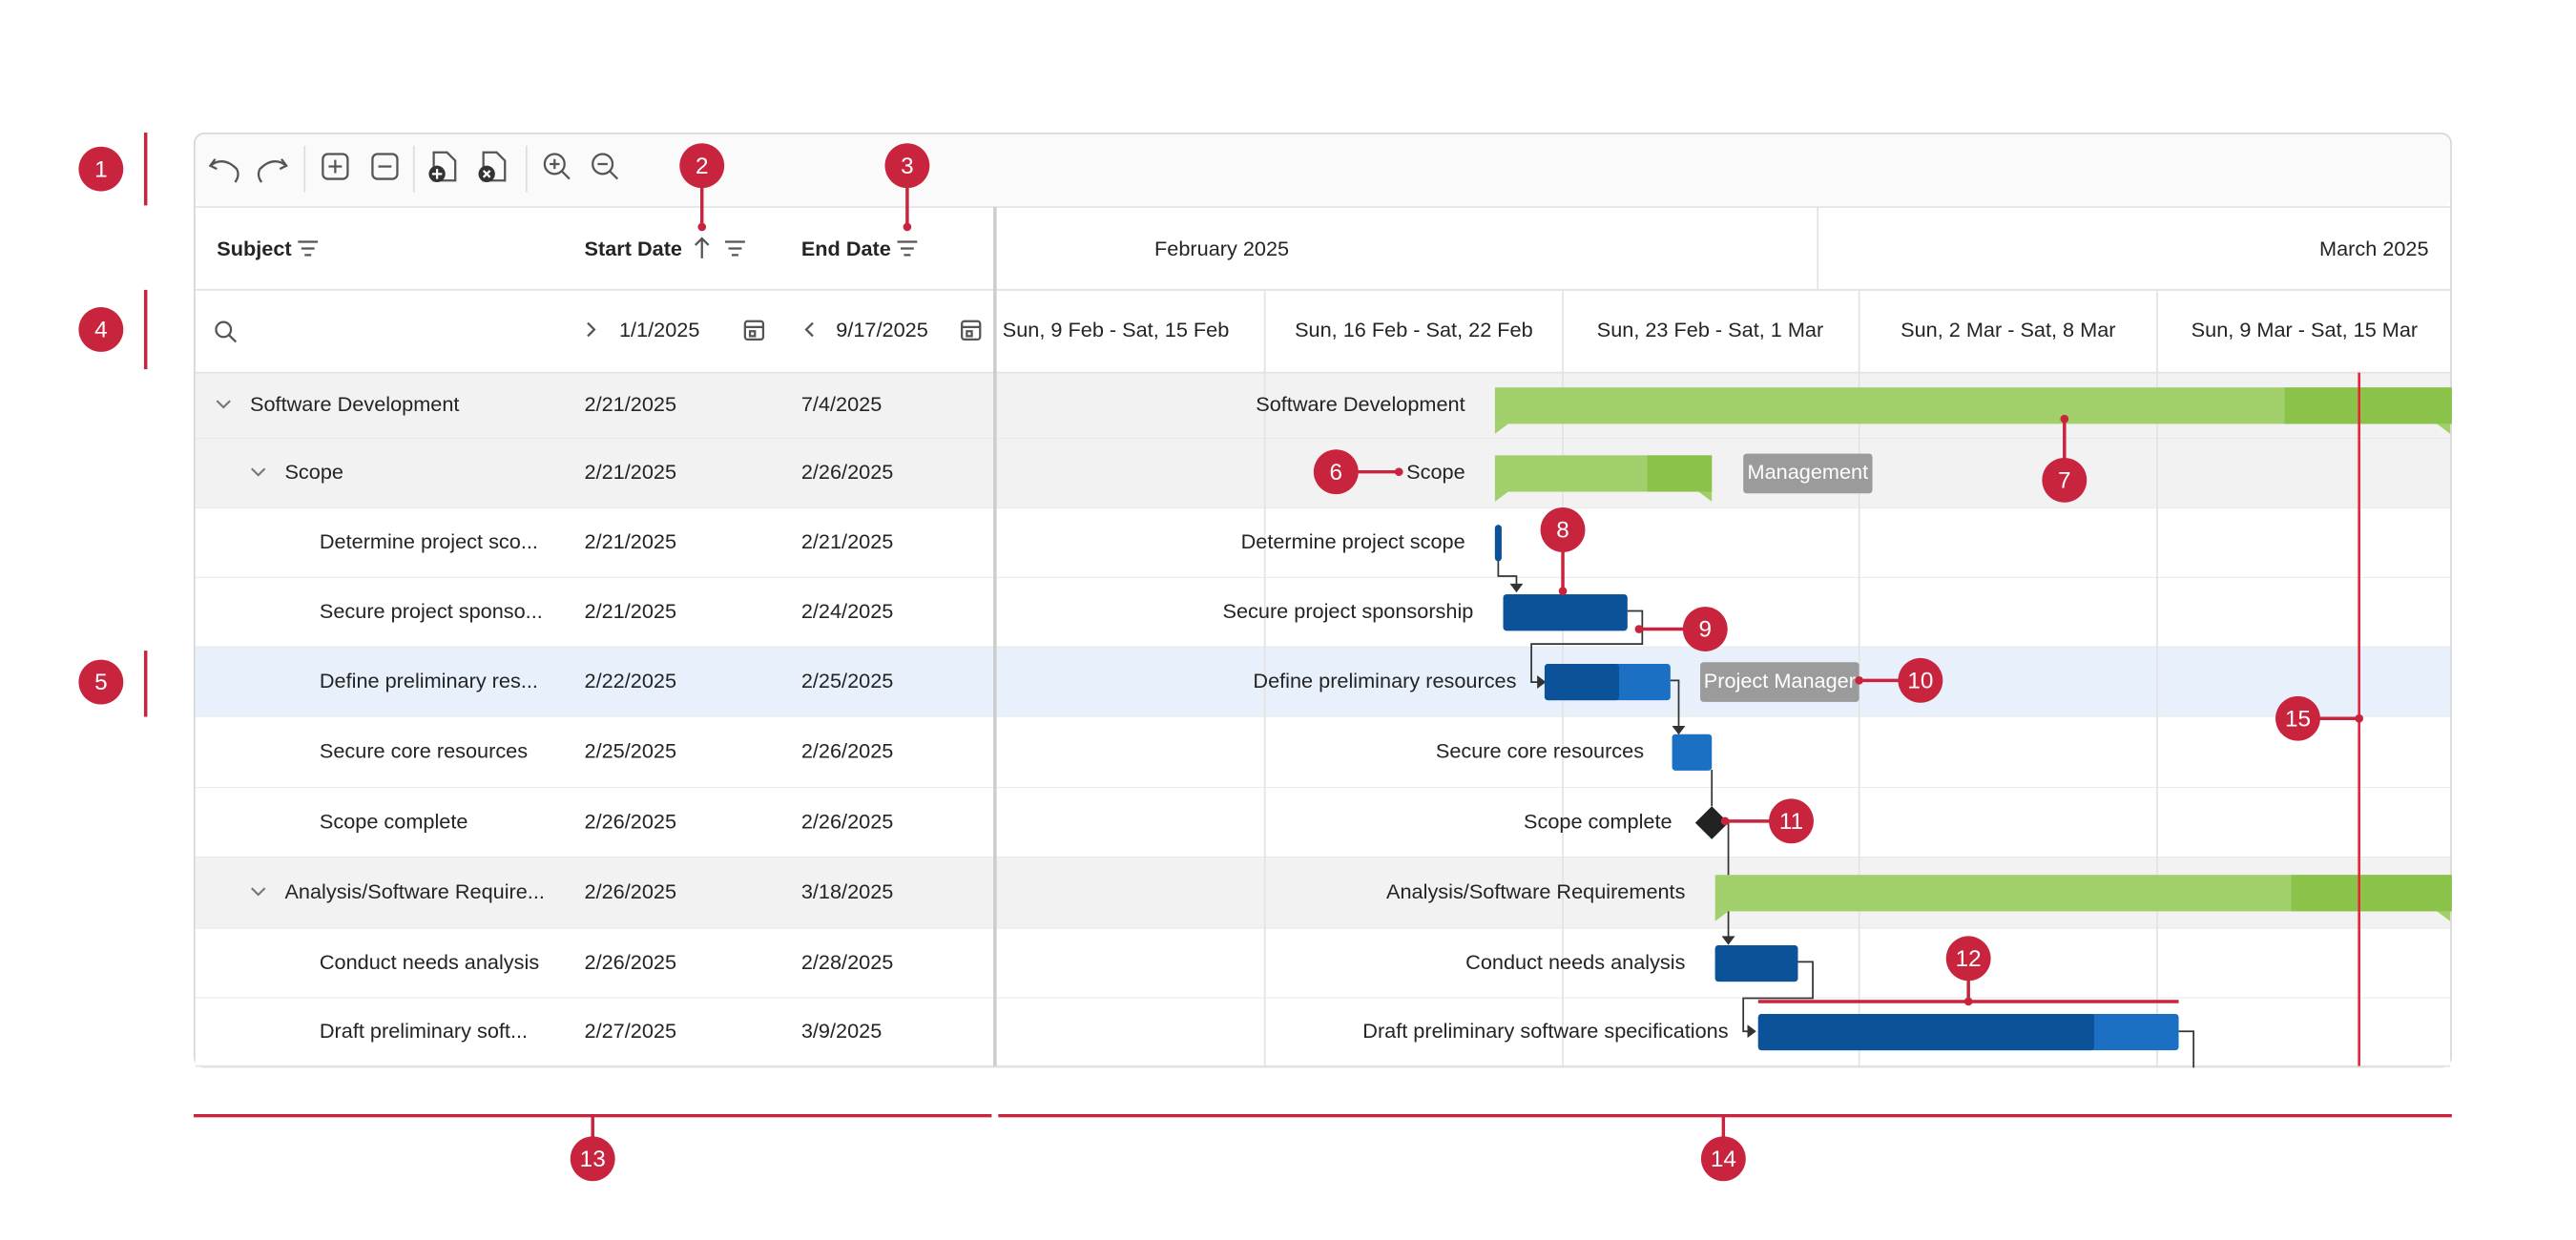  I want to click on remove-task-button, so click(385, 167).